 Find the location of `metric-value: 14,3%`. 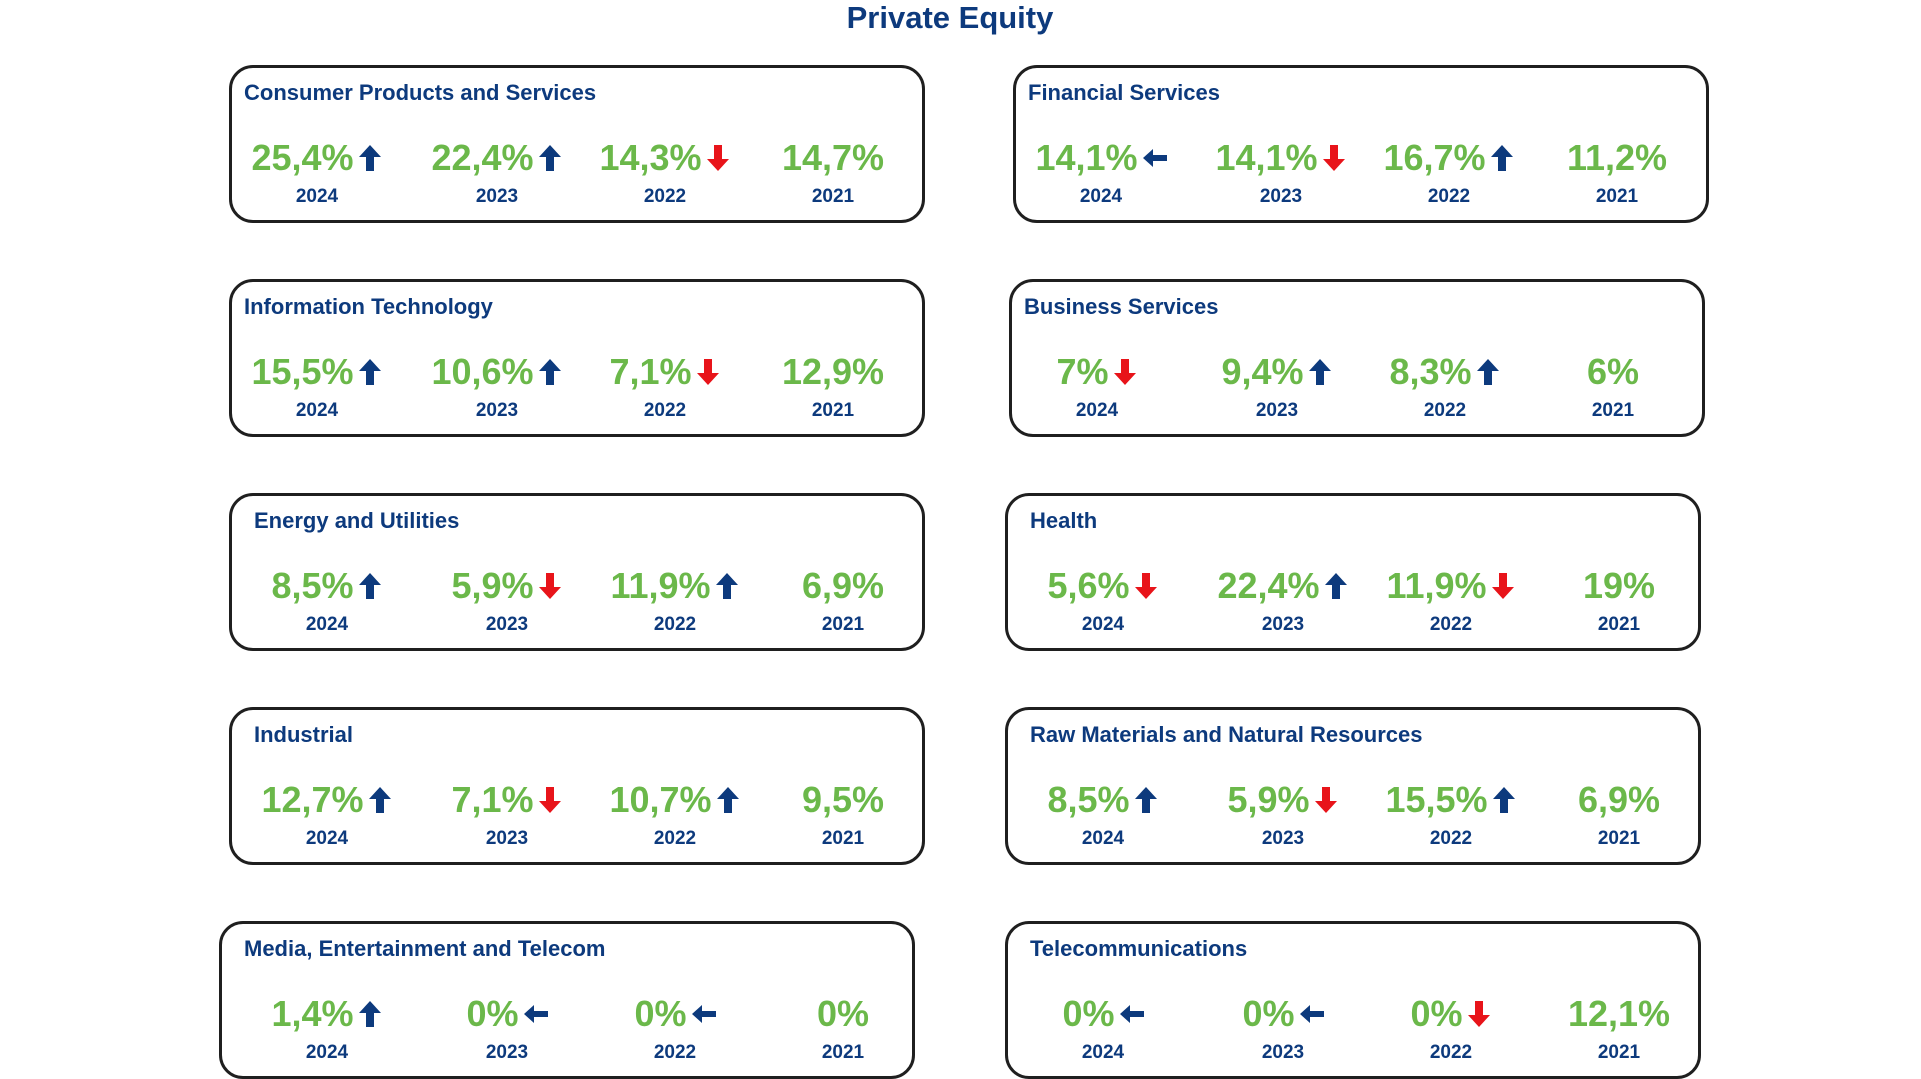

metric-value: 14,3% is located at coordinates (650, 157).